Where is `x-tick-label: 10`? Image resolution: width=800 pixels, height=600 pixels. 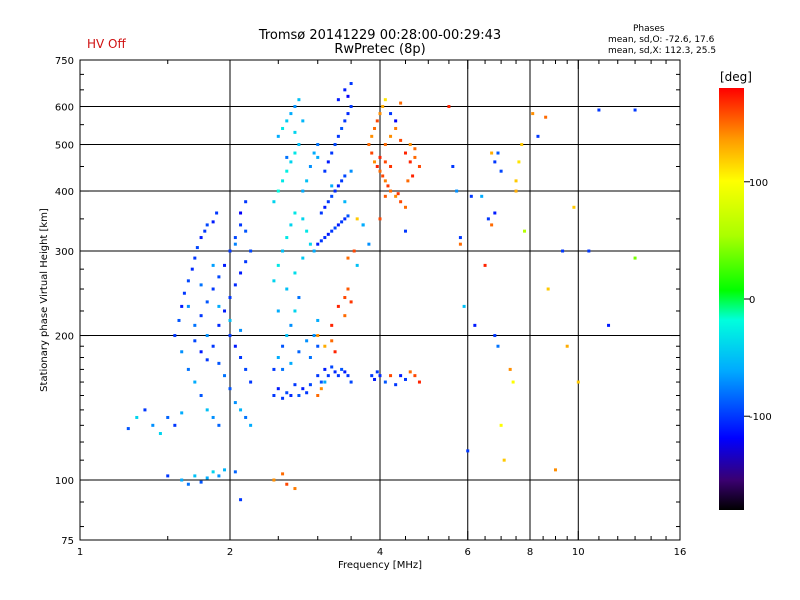
x-tick-label: 10 is located at coordinates (578, 552).